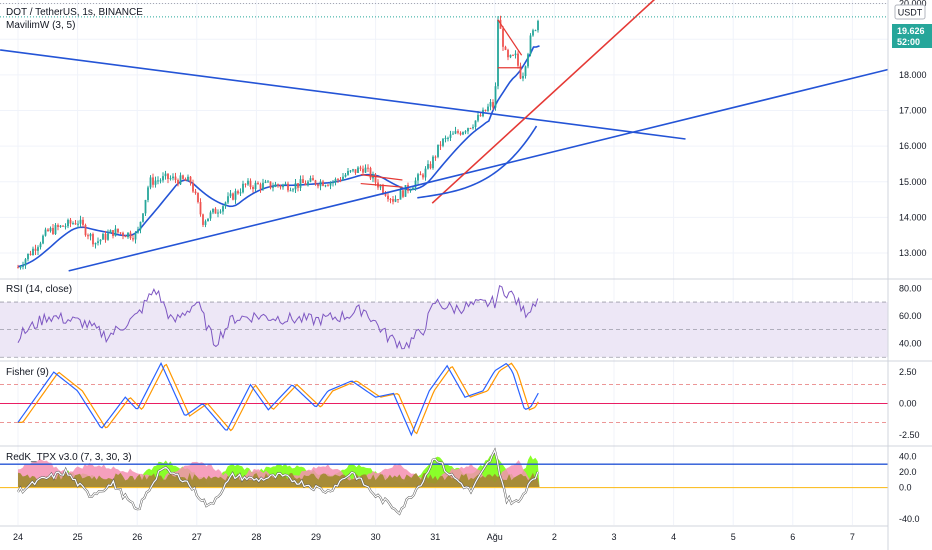 The height and width of the screenshot is (550, 932). Describe the element at coordinates (137, 537) in the screenshot. I see `x-tick-label: 26` at that location.